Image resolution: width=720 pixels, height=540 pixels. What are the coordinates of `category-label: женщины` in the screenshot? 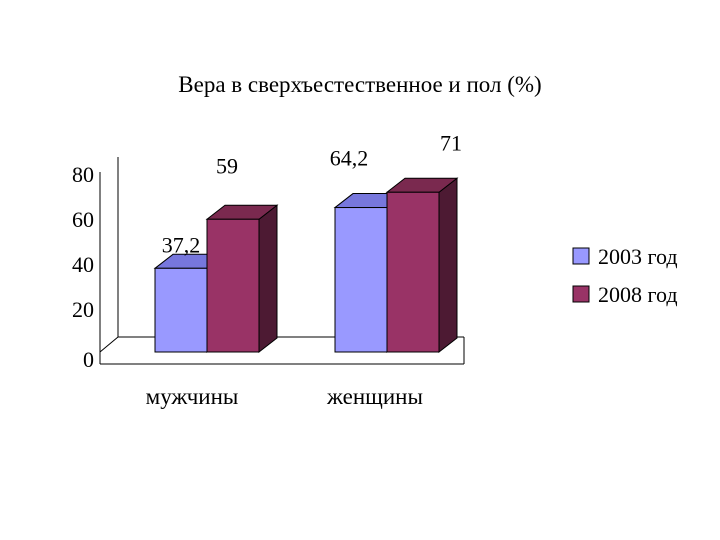 It's located at (374, 396).